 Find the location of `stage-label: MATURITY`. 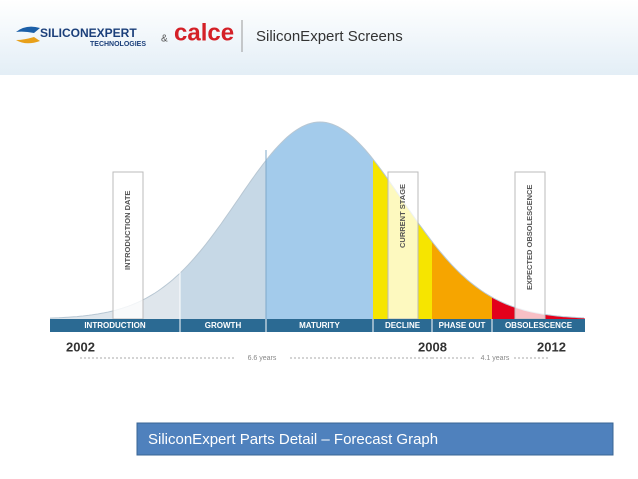

stage-label: MATURITY is located at coordinates (319, 325).